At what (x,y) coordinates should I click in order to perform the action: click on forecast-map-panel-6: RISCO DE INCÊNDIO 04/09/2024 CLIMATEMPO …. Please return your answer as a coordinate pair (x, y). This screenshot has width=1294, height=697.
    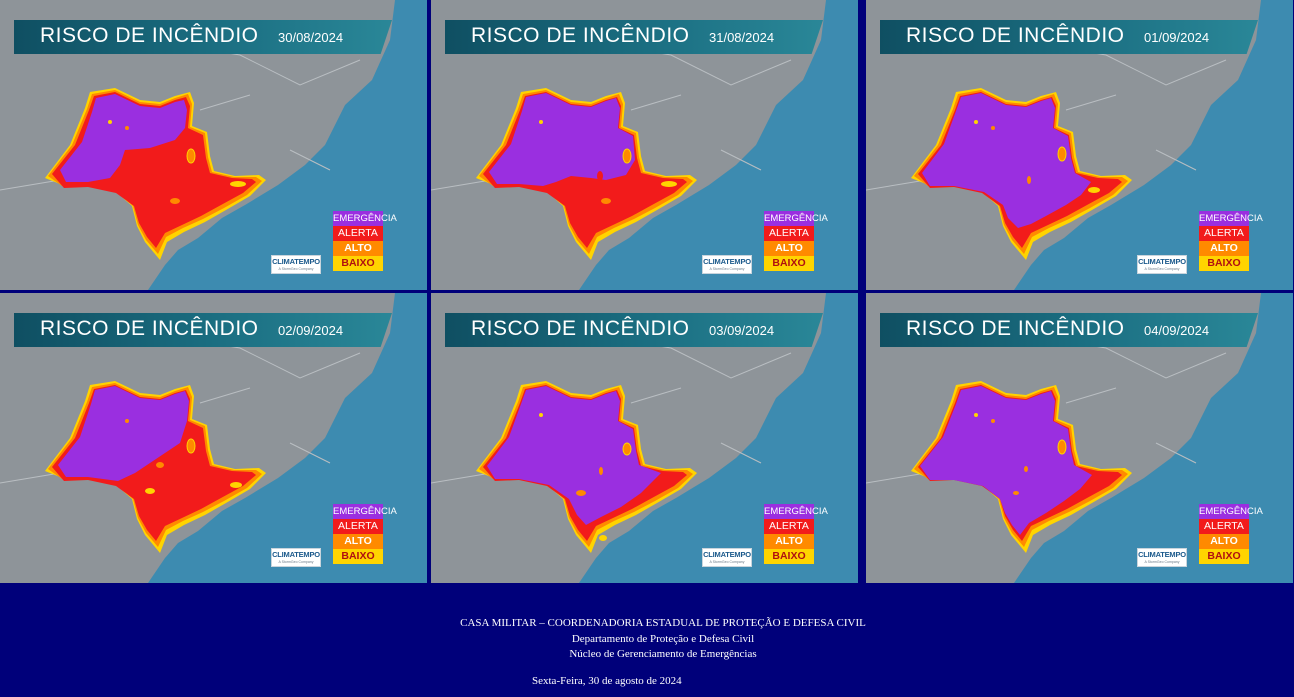
    Looking at the image, I should click on (1079, 438).